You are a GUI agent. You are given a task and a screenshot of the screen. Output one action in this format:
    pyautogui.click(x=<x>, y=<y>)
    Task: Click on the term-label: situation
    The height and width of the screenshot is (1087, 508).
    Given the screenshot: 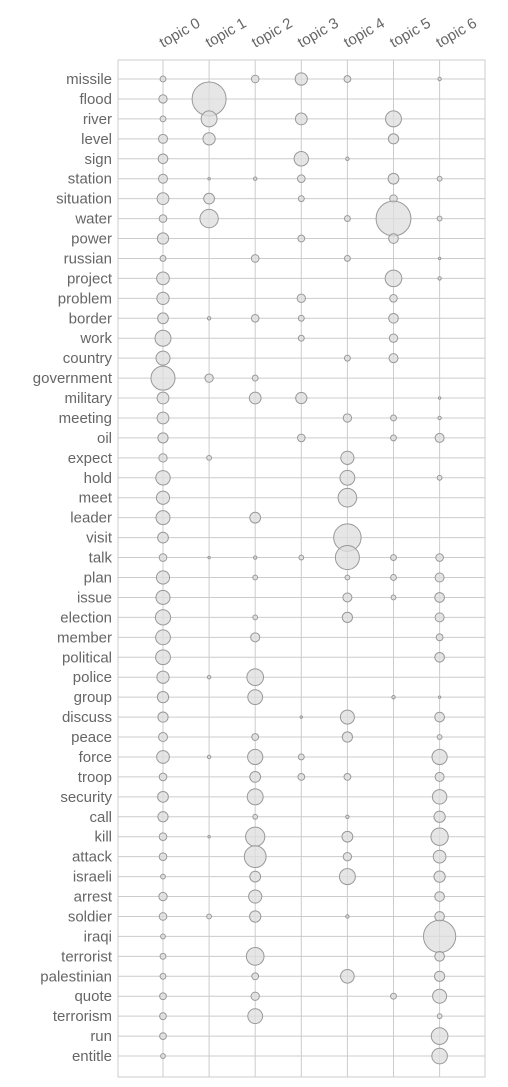 What is the action you would take?
    pyautogui.click(x=84, y=199)
    